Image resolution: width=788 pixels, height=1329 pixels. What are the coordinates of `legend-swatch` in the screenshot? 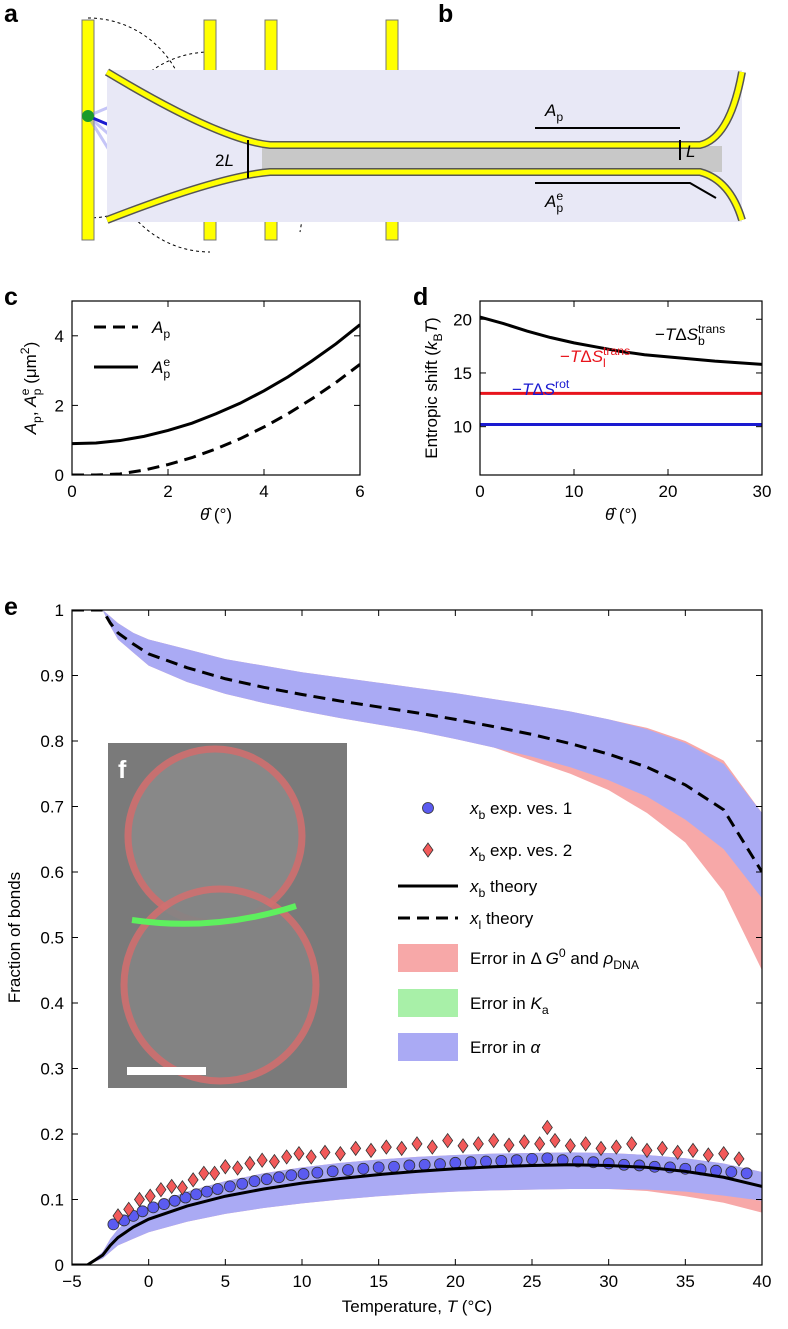 It's located at (428, 1047).